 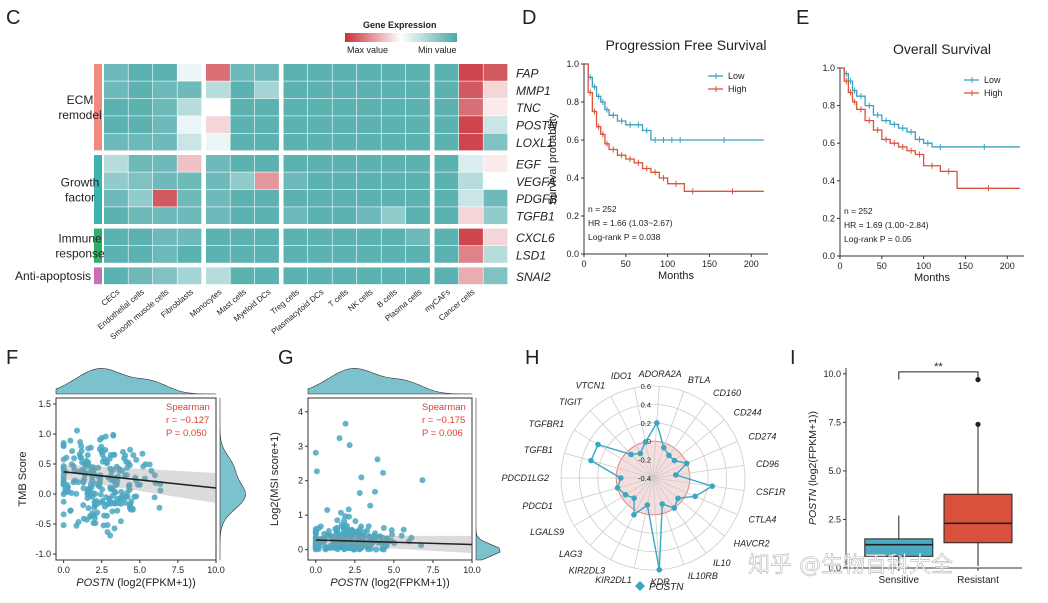 I want to click on radar-legend-label: POSTN, so click(x=666, y=587).